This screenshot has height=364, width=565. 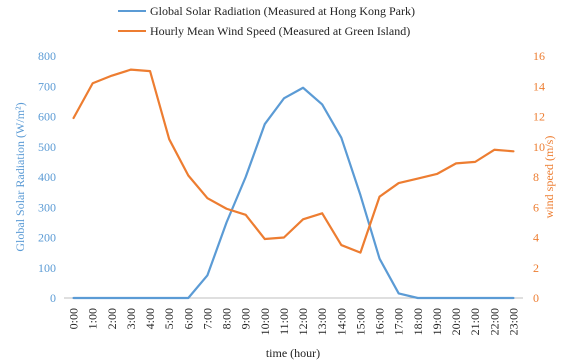 What do you see at coordinates (20, 176) in the screenshot?
I see `y-left-axis-title: Global Solar Radiation (W/m²)` at bounding box center [20, 176].